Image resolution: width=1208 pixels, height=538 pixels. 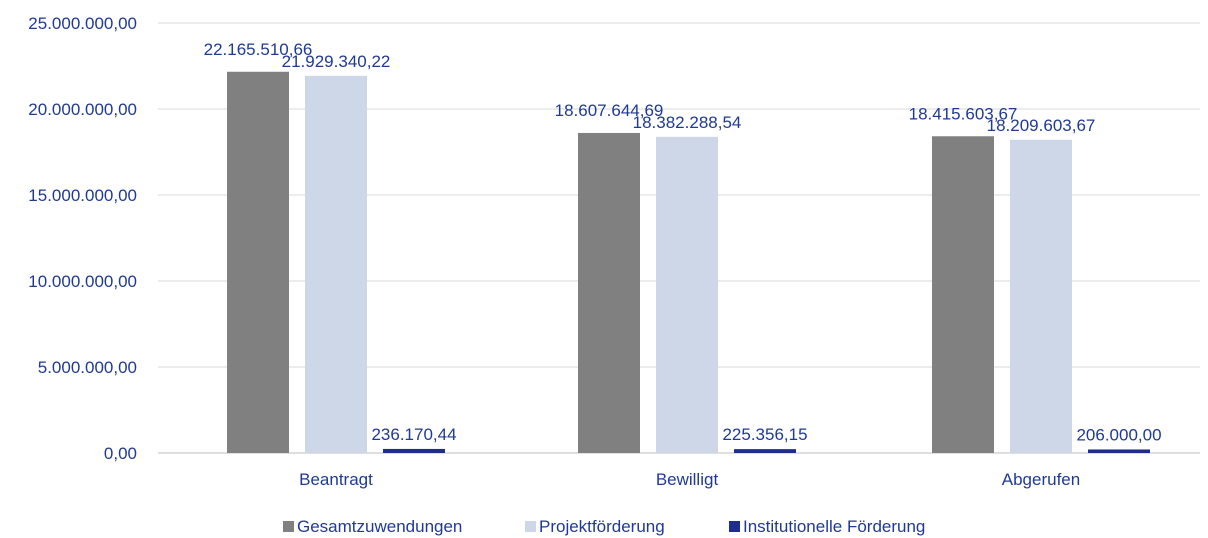 I want to click on data-label: 18.607.644,69, so click(x=609, y=110).